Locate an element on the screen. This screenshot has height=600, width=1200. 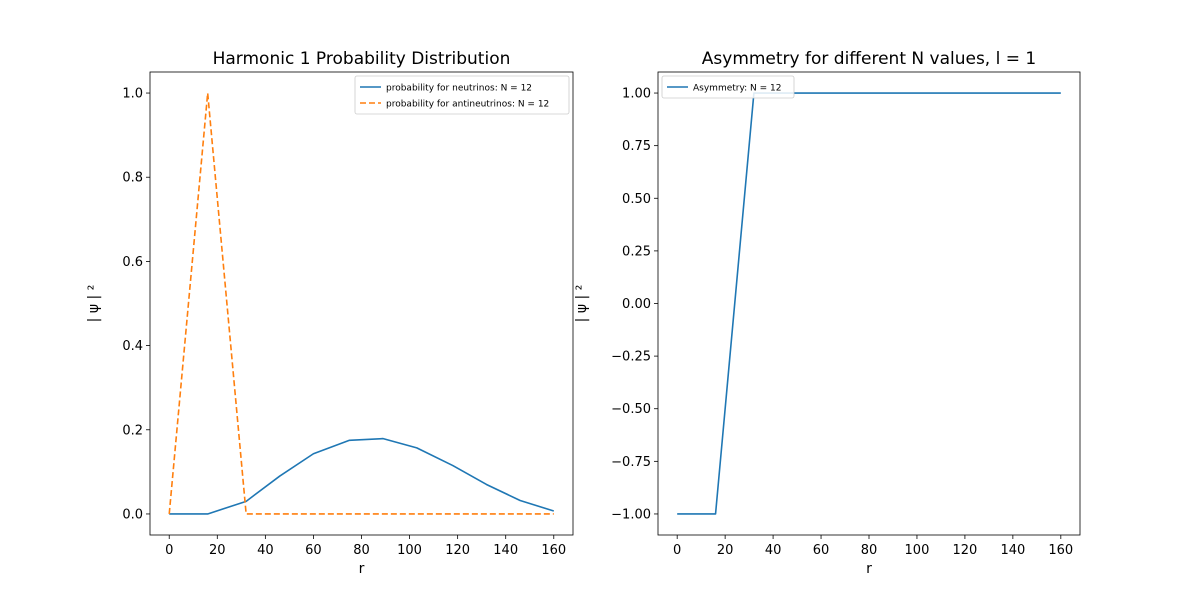
y-tick-label: 0.50 is located at coordinates (636, 199).